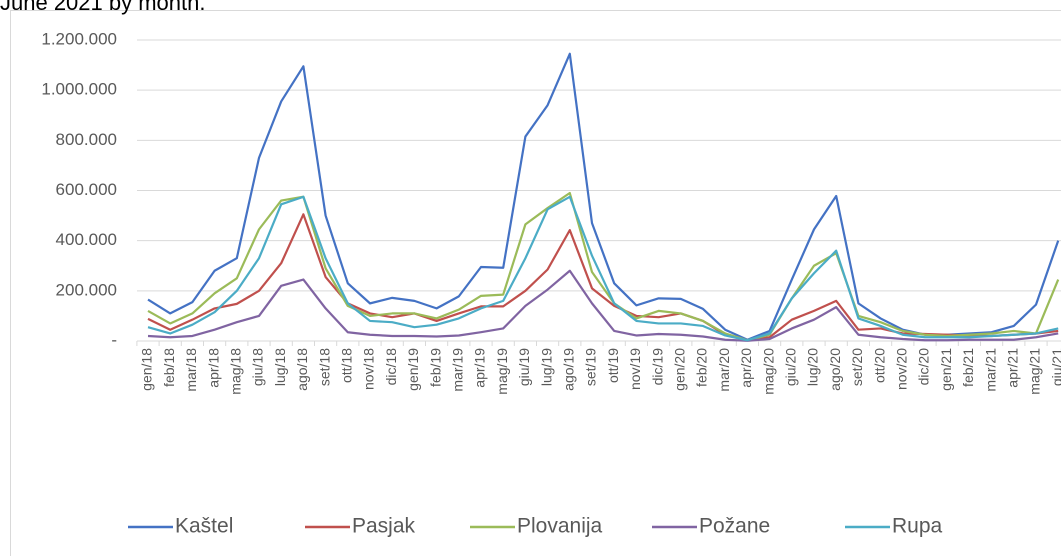 The width and height of the screenshot is (1061, 556). I want to click on legend-label: Rupa, so click(917, 526).